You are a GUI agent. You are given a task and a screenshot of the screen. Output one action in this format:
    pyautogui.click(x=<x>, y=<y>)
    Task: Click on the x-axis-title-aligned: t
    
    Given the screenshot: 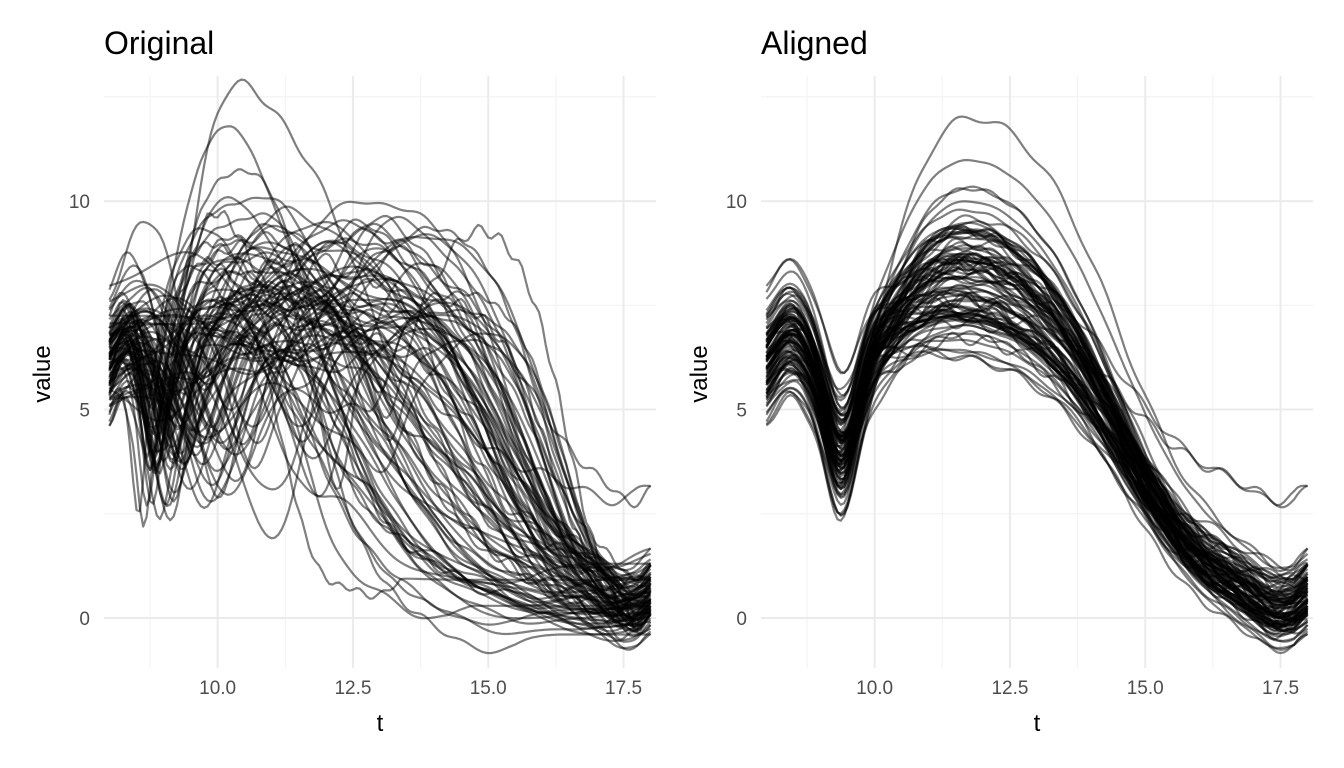 What is the action you would take?
    pyautogui.click(x=1037, y=723)
    